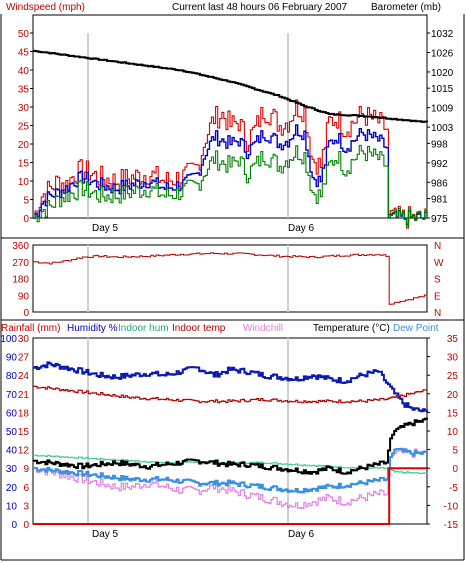 The height and width of the screenshot is (563, 466). Describe the element at coordinates (455, 451) in the screenshot. I see `temperature-tick-5: 5` at that location.